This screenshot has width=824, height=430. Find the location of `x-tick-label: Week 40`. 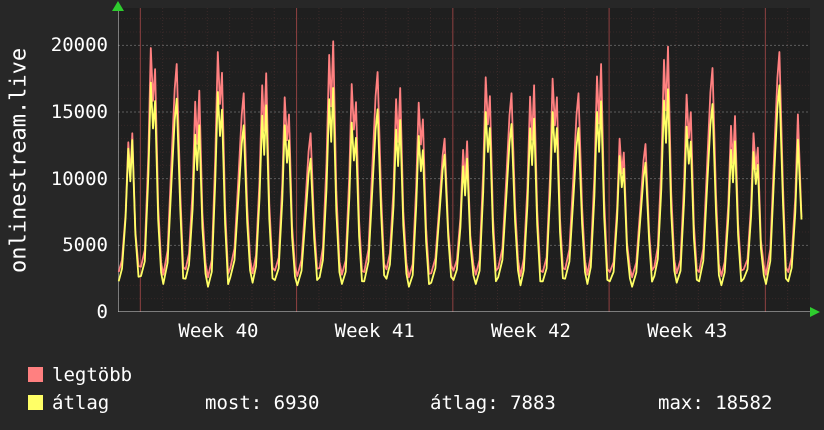

x-tick-label: Week 40 is located at coordinates (218, 331).